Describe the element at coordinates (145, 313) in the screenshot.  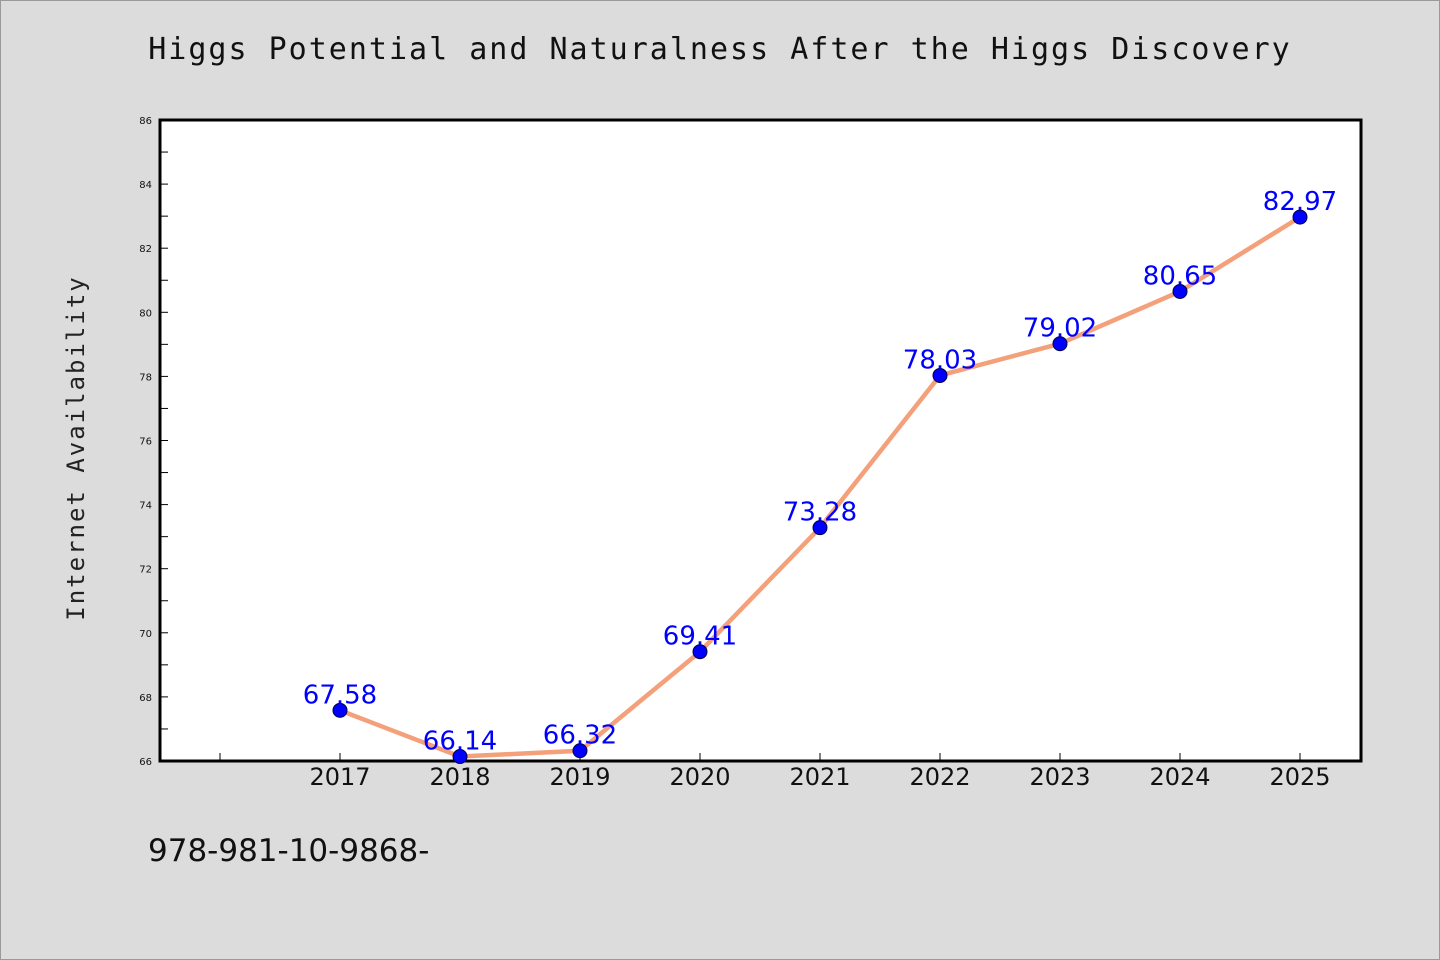
I see `y-tick-label: 80` at that location.